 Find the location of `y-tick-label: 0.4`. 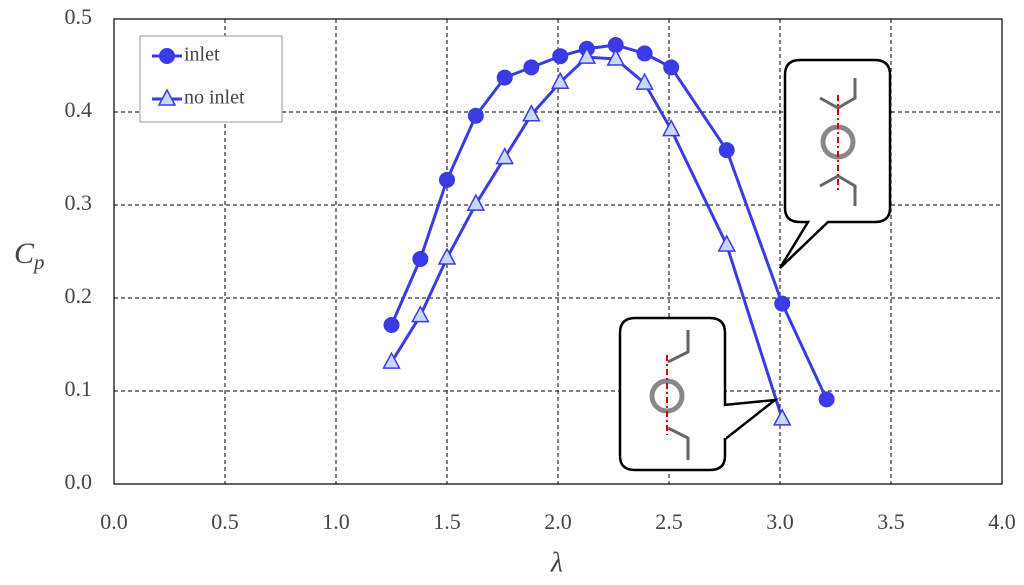

y-tick-label: 0.4 is located at coordinates (79, 109).